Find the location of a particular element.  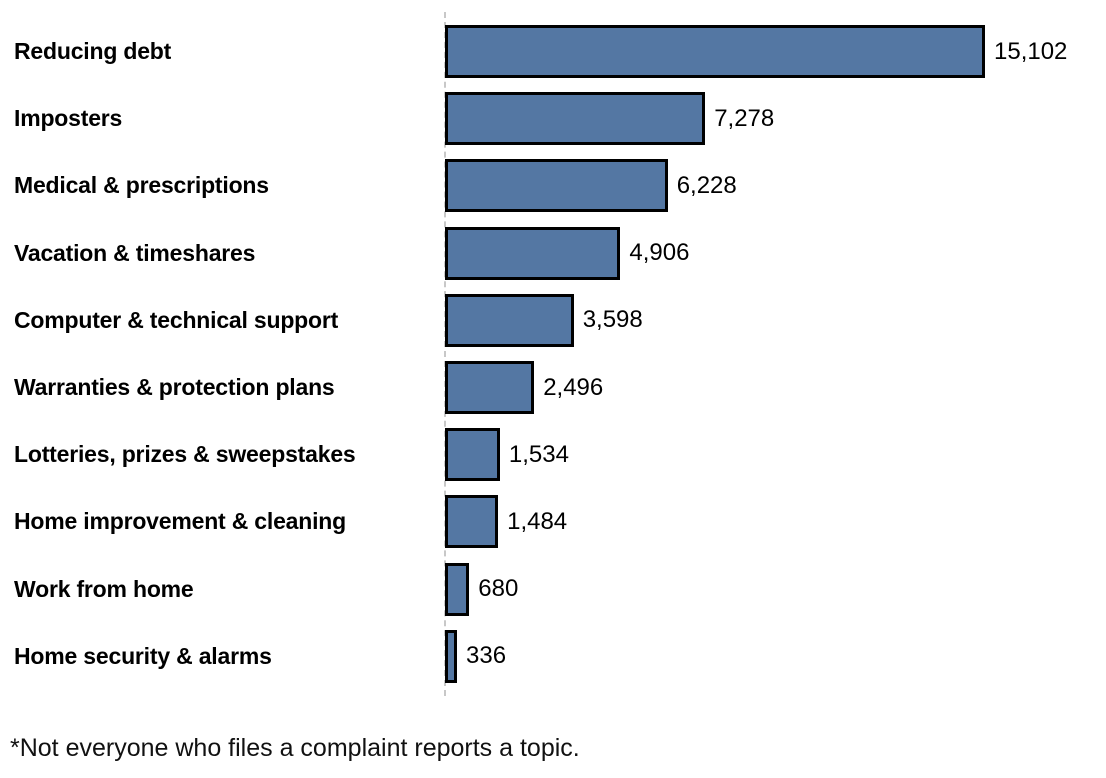

category-label: Imposters is located at coordinates (68, 118).